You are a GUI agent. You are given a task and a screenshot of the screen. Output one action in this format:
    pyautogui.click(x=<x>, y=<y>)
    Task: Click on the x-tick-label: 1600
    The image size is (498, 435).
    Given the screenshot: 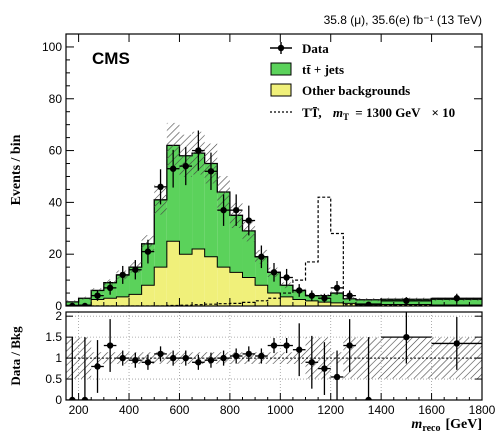 What is the action you would take?
    pyautogui.click(x=431, y=410)
    